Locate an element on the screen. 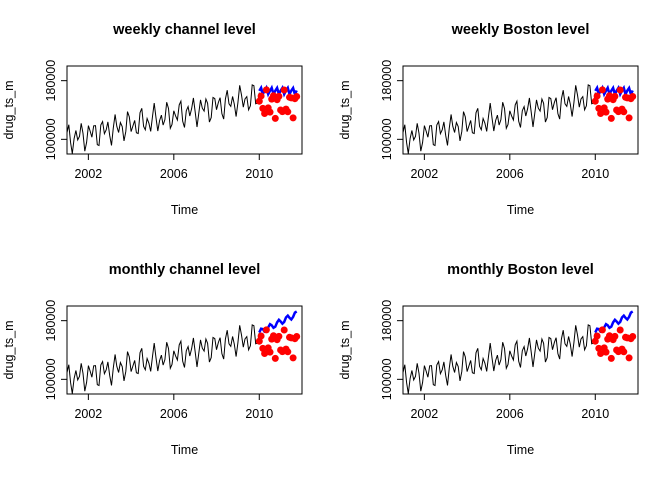 The image size is (672, 480). chart-title: monthly channel level is located at coordinates (185, 270).